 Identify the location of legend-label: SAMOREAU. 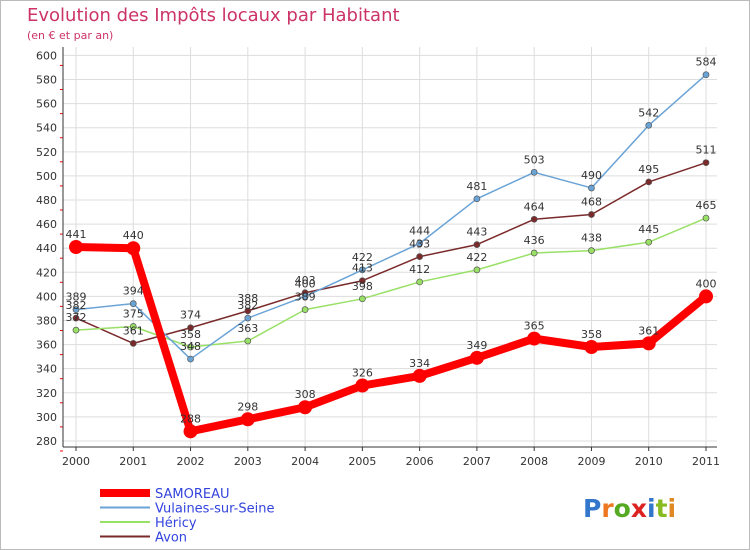
(192, 494).